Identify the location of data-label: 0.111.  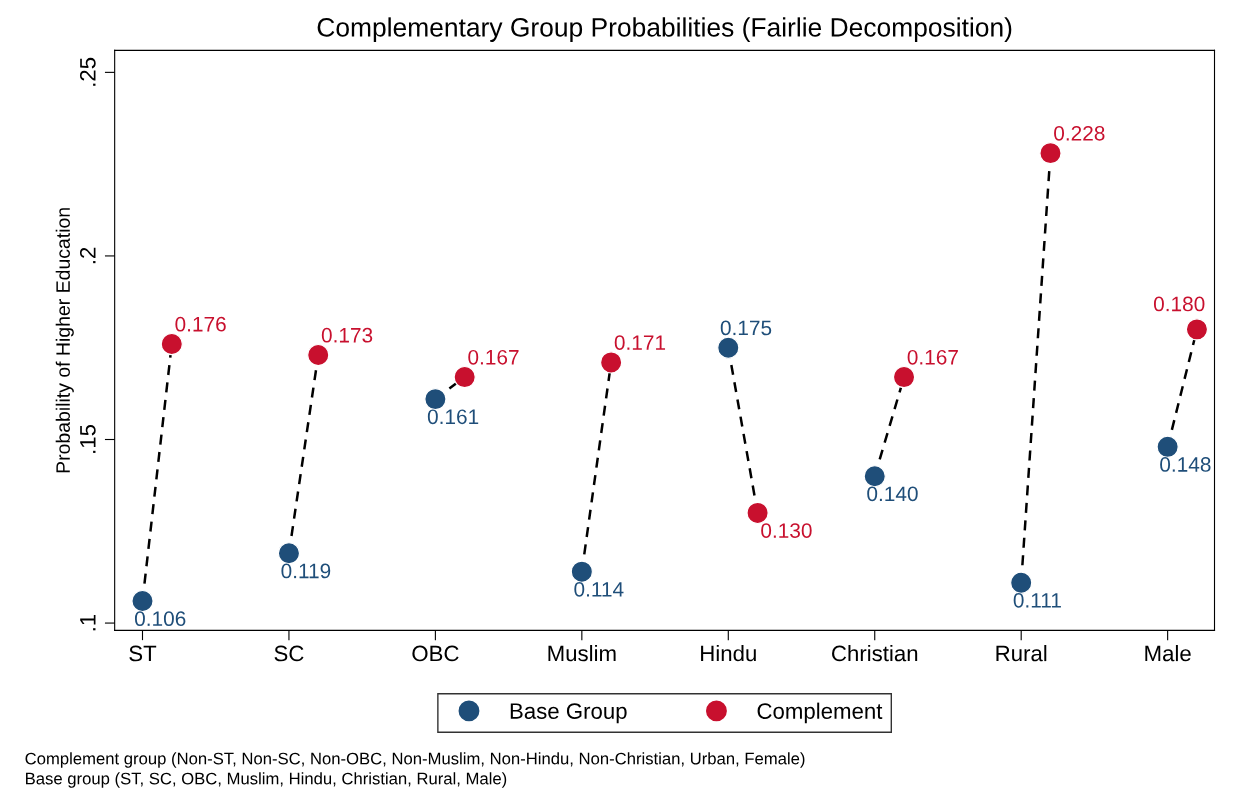
(1037, 600).